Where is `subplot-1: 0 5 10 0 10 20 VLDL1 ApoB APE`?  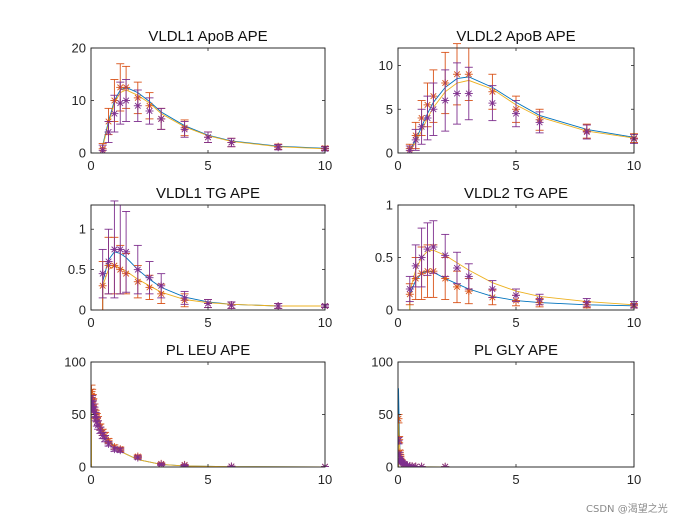 subplot-1: 0 5 10 0 10 20 VLDL1 ApoB APE is located at coordinates (202, 100).